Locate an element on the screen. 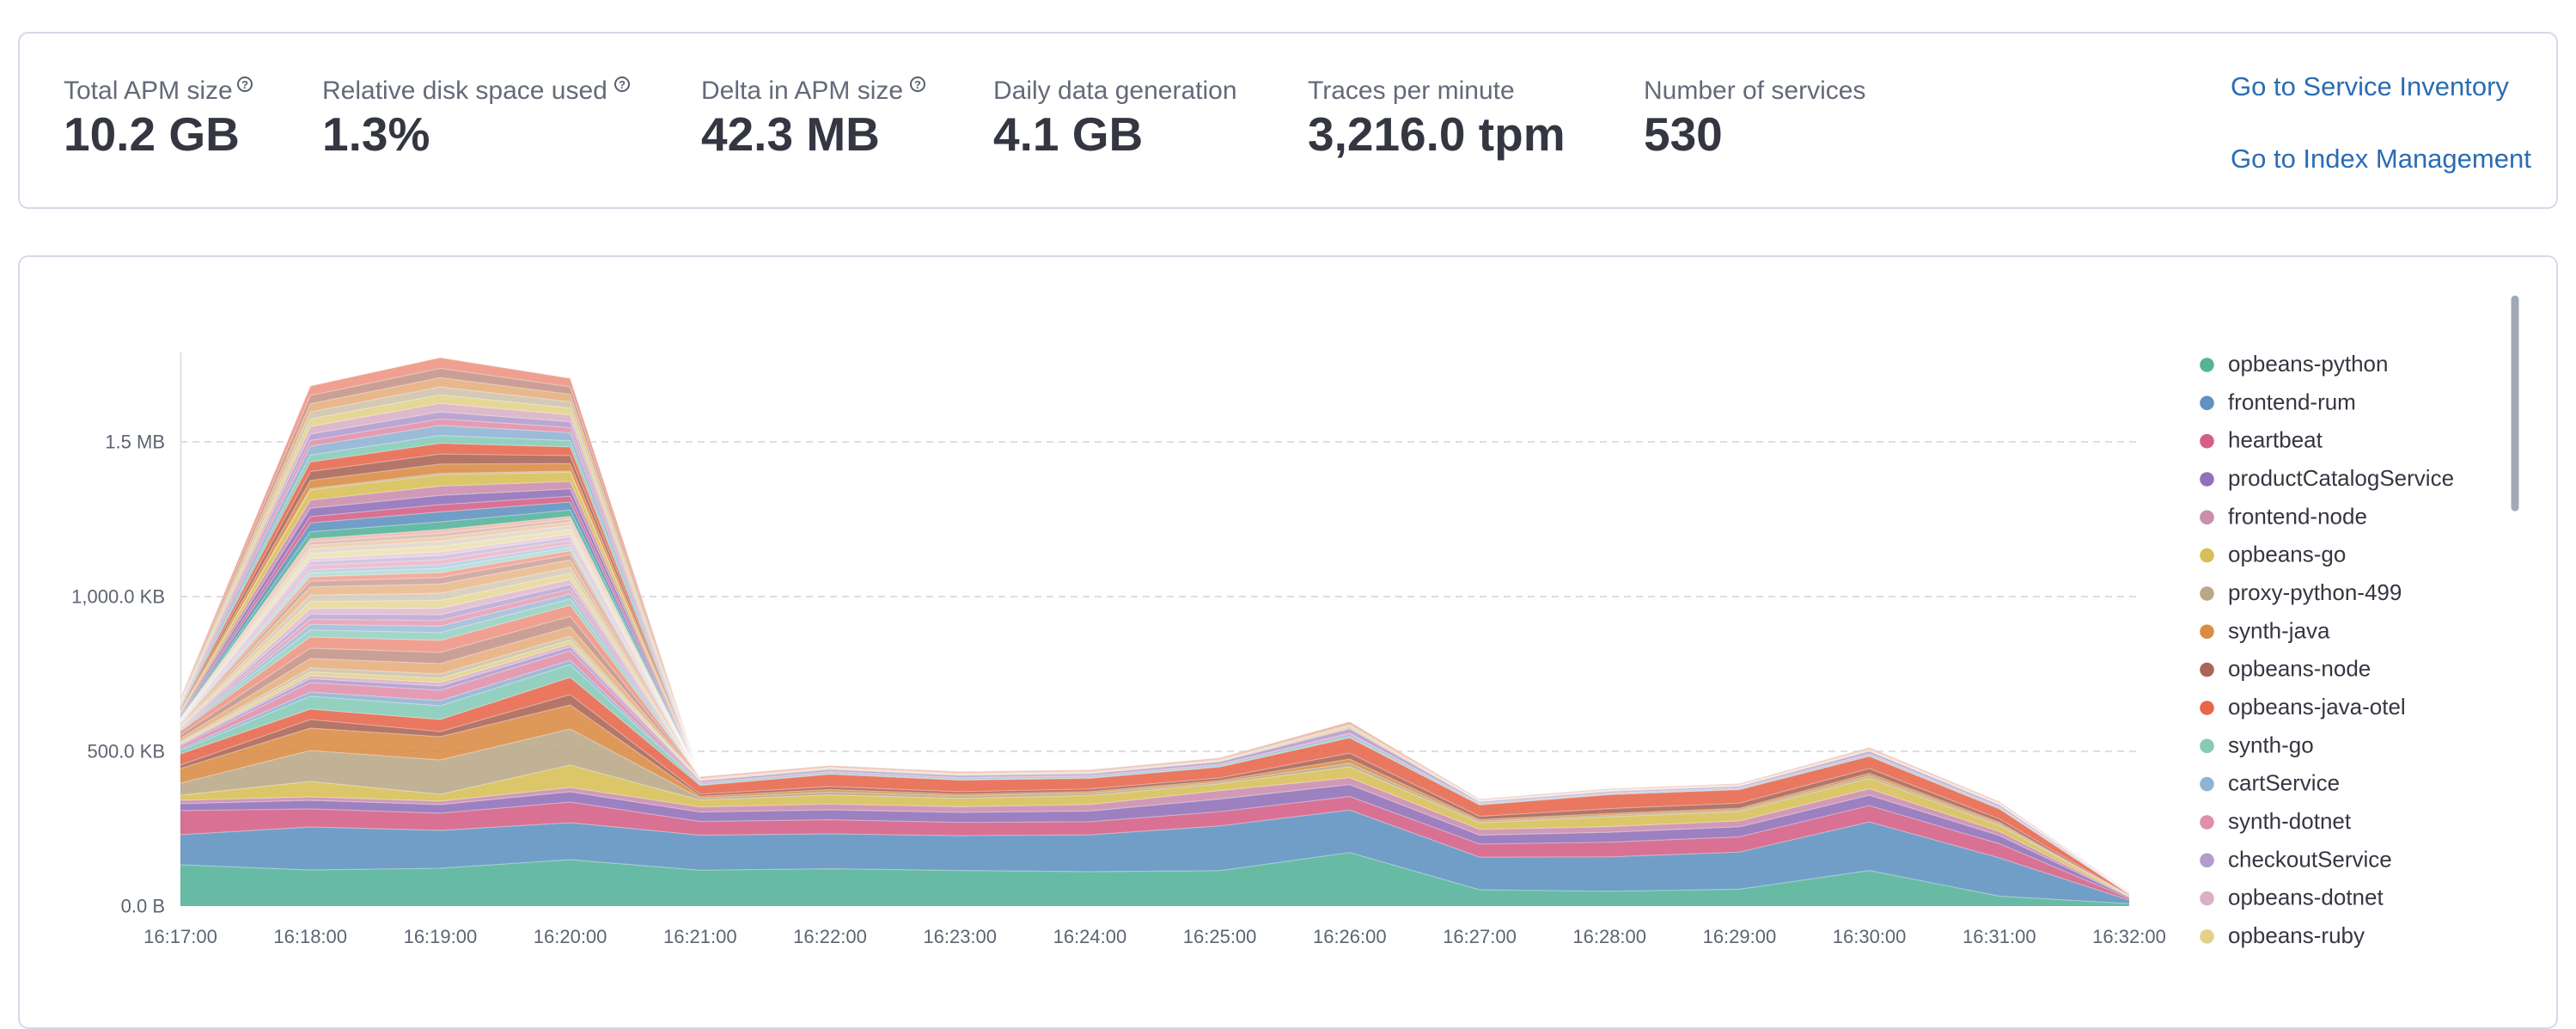 Image resolution: width=2576 pixels, height=1029 pixels. svg-text: 16:26:00 is located at coordinates (1350, 936).